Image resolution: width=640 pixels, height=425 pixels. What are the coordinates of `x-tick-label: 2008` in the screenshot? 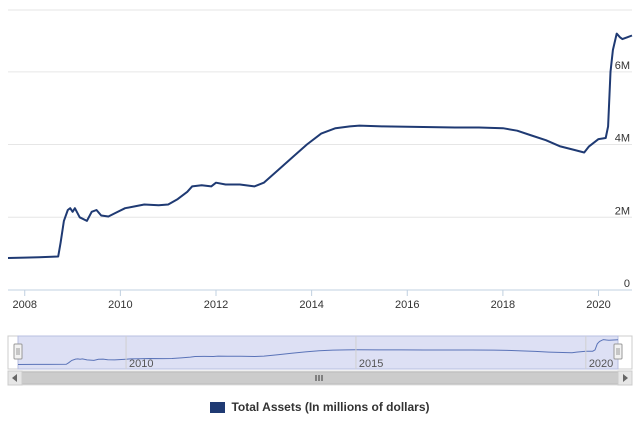 It's located at (24, 305).